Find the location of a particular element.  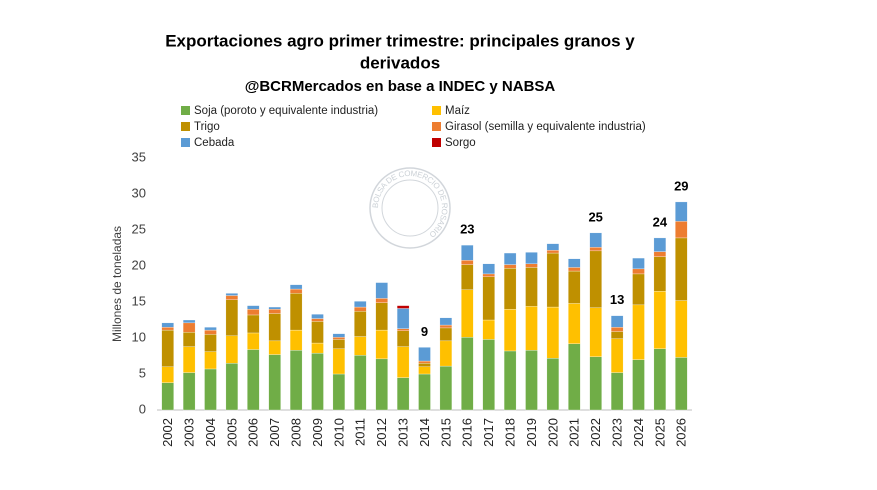

x-tick-label: 2020 is located at coordinates (552, 432).